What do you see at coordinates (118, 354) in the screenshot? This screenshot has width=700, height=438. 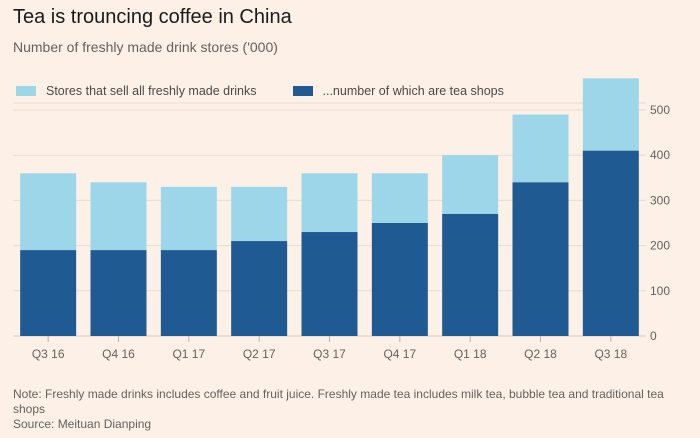 I see `x-tick-label: Q4 16` at bounding box center [118, 354].